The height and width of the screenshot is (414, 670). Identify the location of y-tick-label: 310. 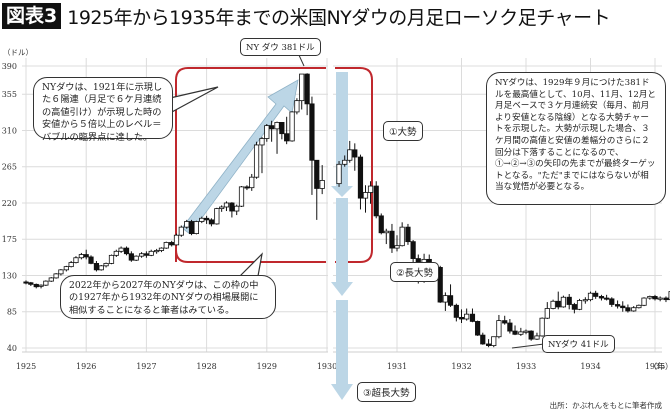
(9, 130).